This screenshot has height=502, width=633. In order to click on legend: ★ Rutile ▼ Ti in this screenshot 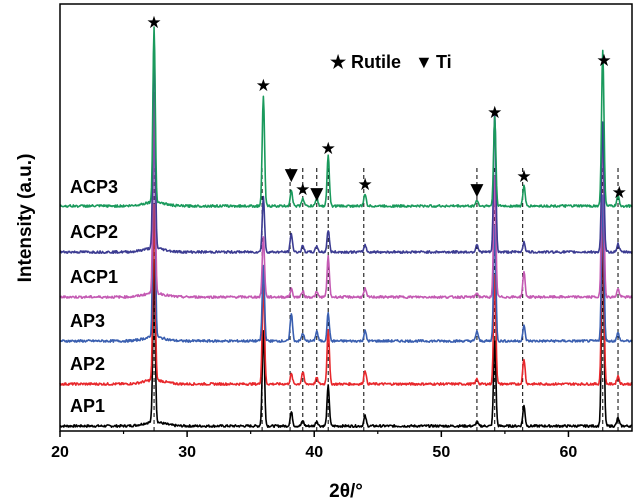, I will do `click(391, 62)`.